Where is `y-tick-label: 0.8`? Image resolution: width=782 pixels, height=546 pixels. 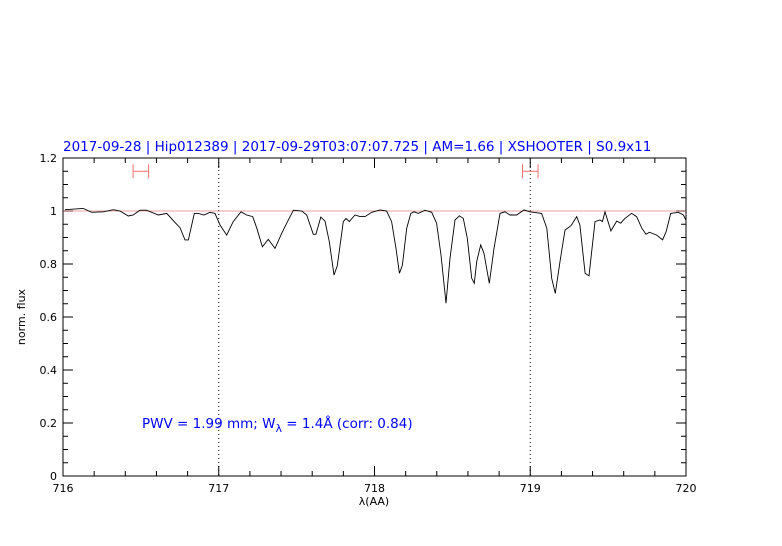 y-tick-label: 0.8 is located at coordinates (49, 264).